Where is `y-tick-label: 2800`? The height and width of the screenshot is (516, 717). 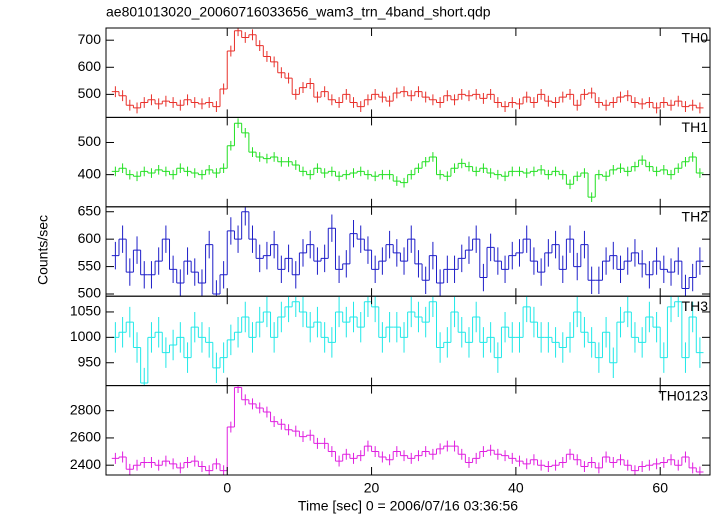
y-tick-label: 2800 is located at coordinates (85, 409).